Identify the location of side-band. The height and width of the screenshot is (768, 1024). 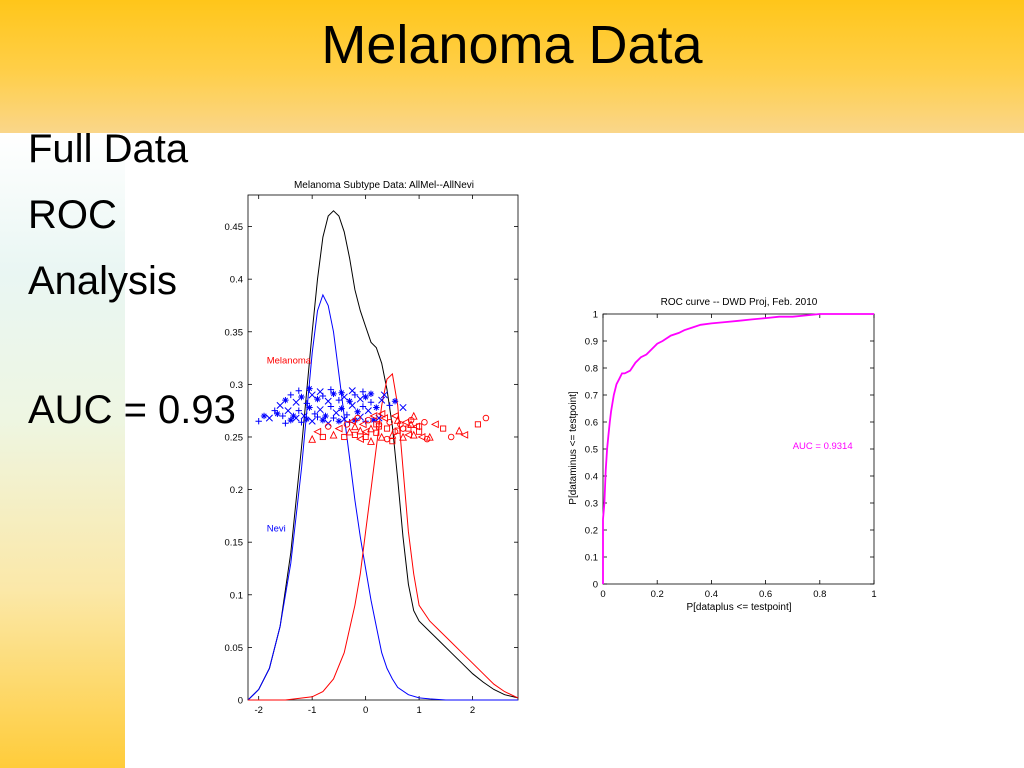
(62, 450).